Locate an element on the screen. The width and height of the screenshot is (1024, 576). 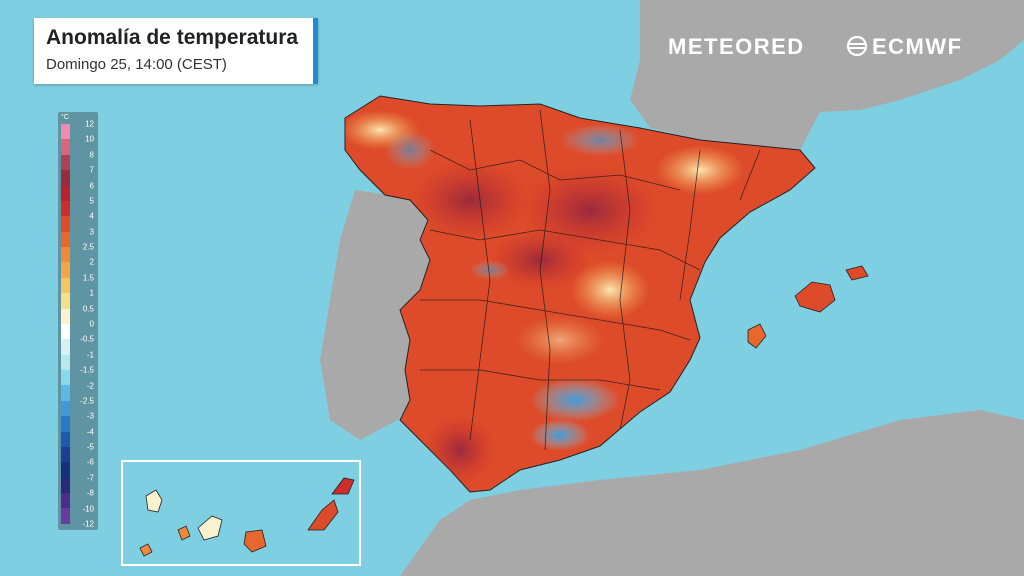
legend-tick-label: 12 is located at coordinates (89, 124).